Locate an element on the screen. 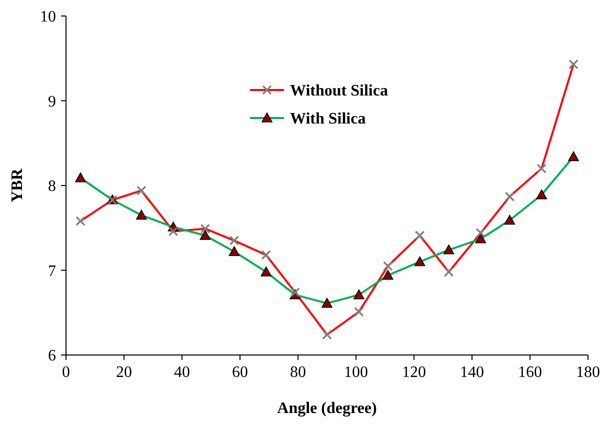  x-tick-label: 0 is located at coordinates (66, 372).